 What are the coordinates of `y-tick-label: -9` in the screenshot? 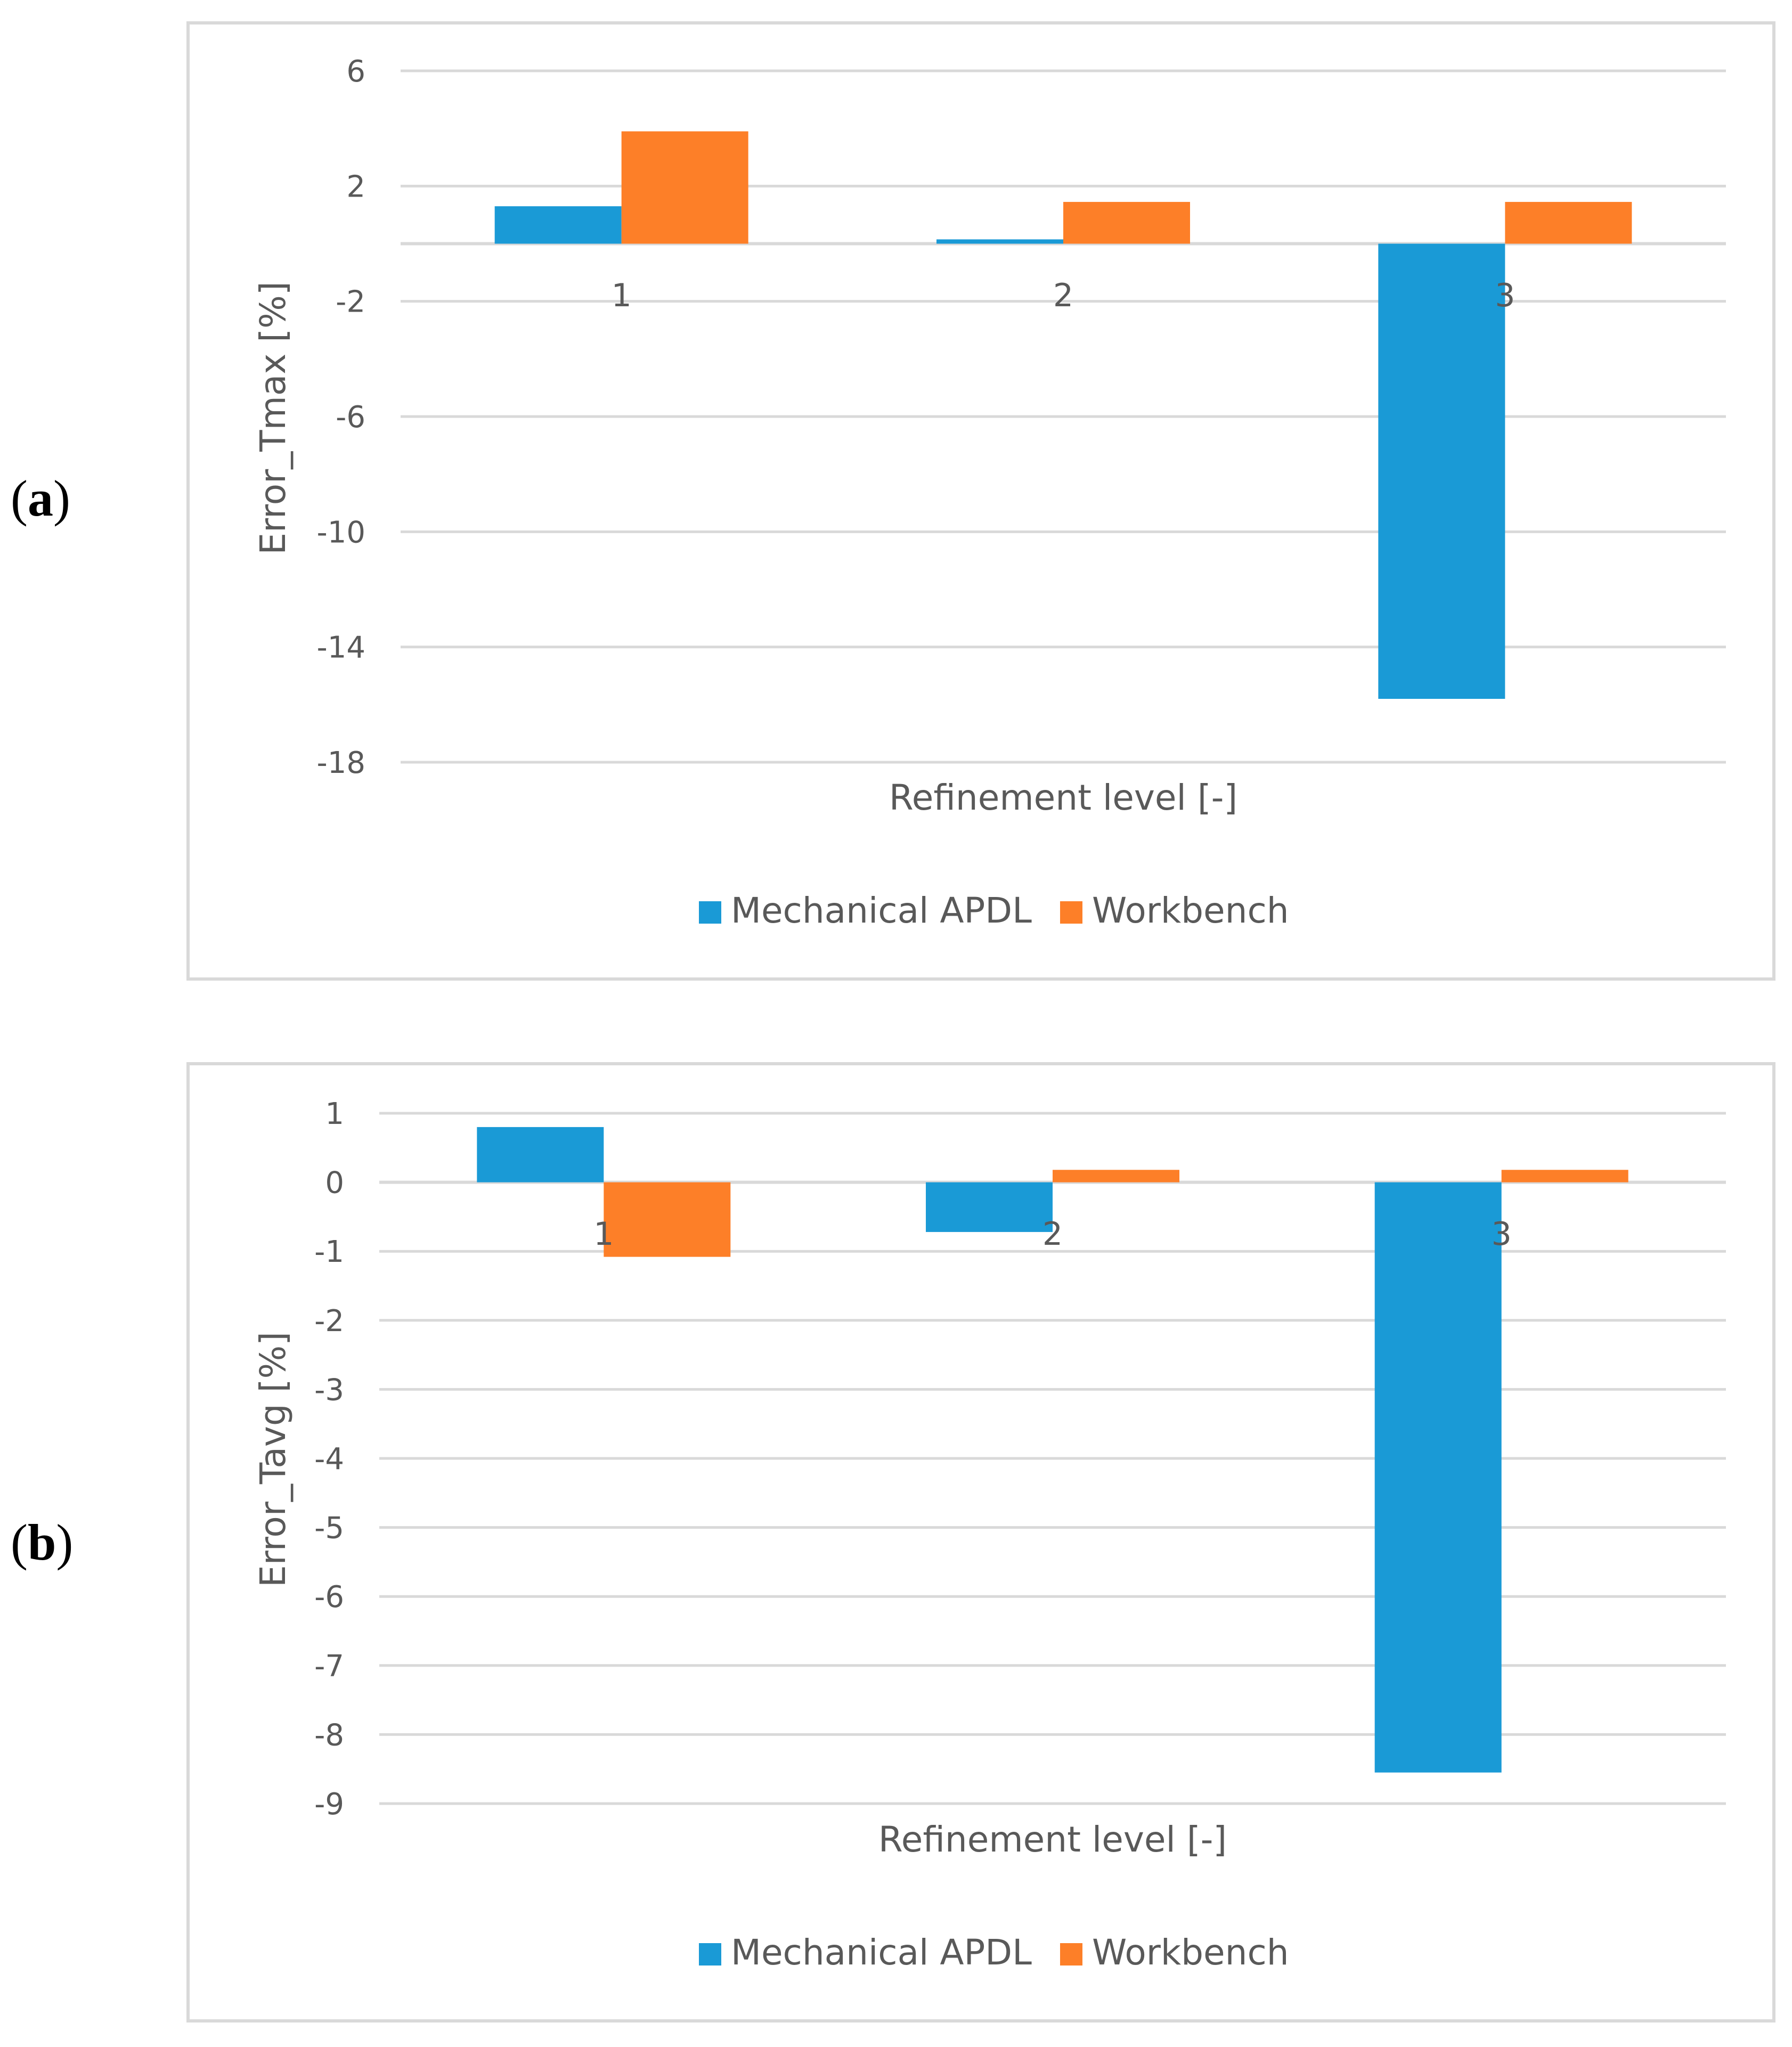 It's located at (329, 1804).